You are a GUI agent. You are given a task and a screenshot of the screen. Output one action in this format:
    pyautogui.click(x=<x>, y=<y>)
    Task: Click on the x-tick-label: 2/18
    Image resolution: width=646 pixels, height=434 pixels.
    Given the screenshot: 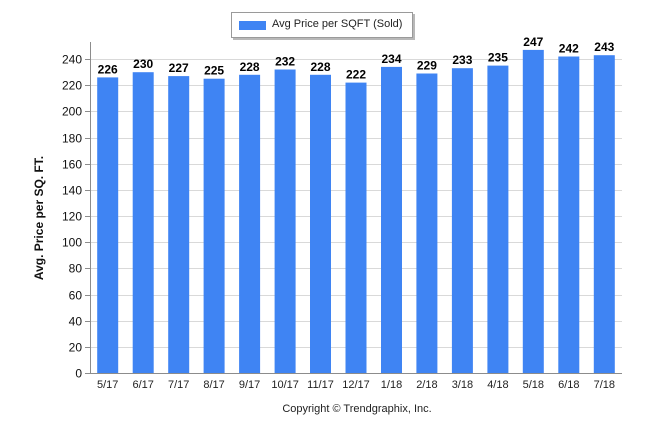 What is the action you would take?
    pyautogui.click(x=426, y=385)
    